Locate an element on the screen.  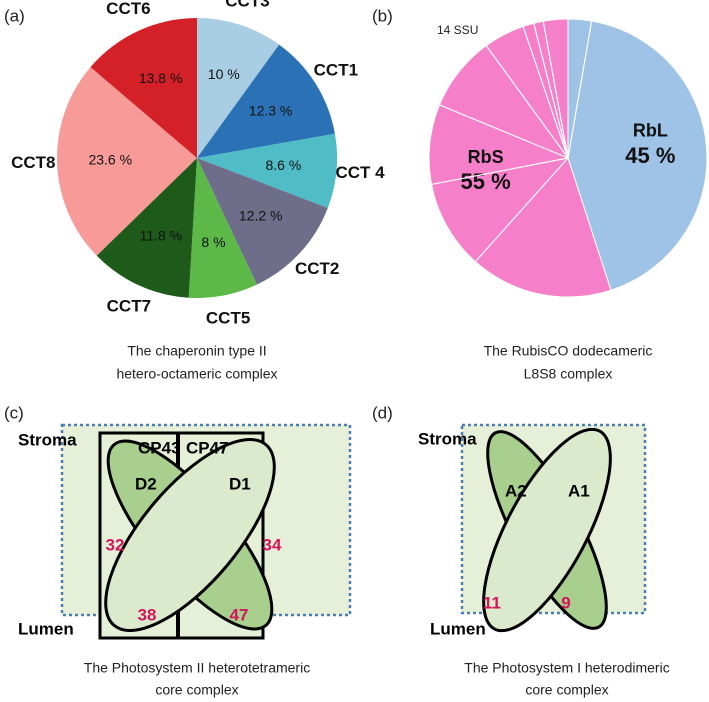
panel-label: (a) is located at coordinates (14, 15).